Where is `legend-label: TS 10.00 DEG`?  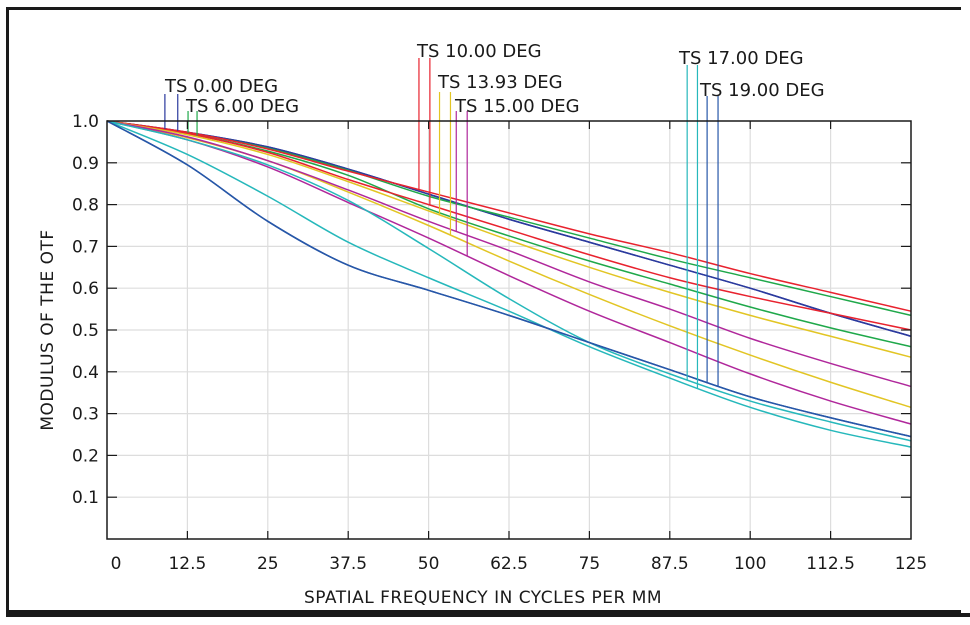 legend-label: TS 10.00 DEG is located at coordinates (479, 51).